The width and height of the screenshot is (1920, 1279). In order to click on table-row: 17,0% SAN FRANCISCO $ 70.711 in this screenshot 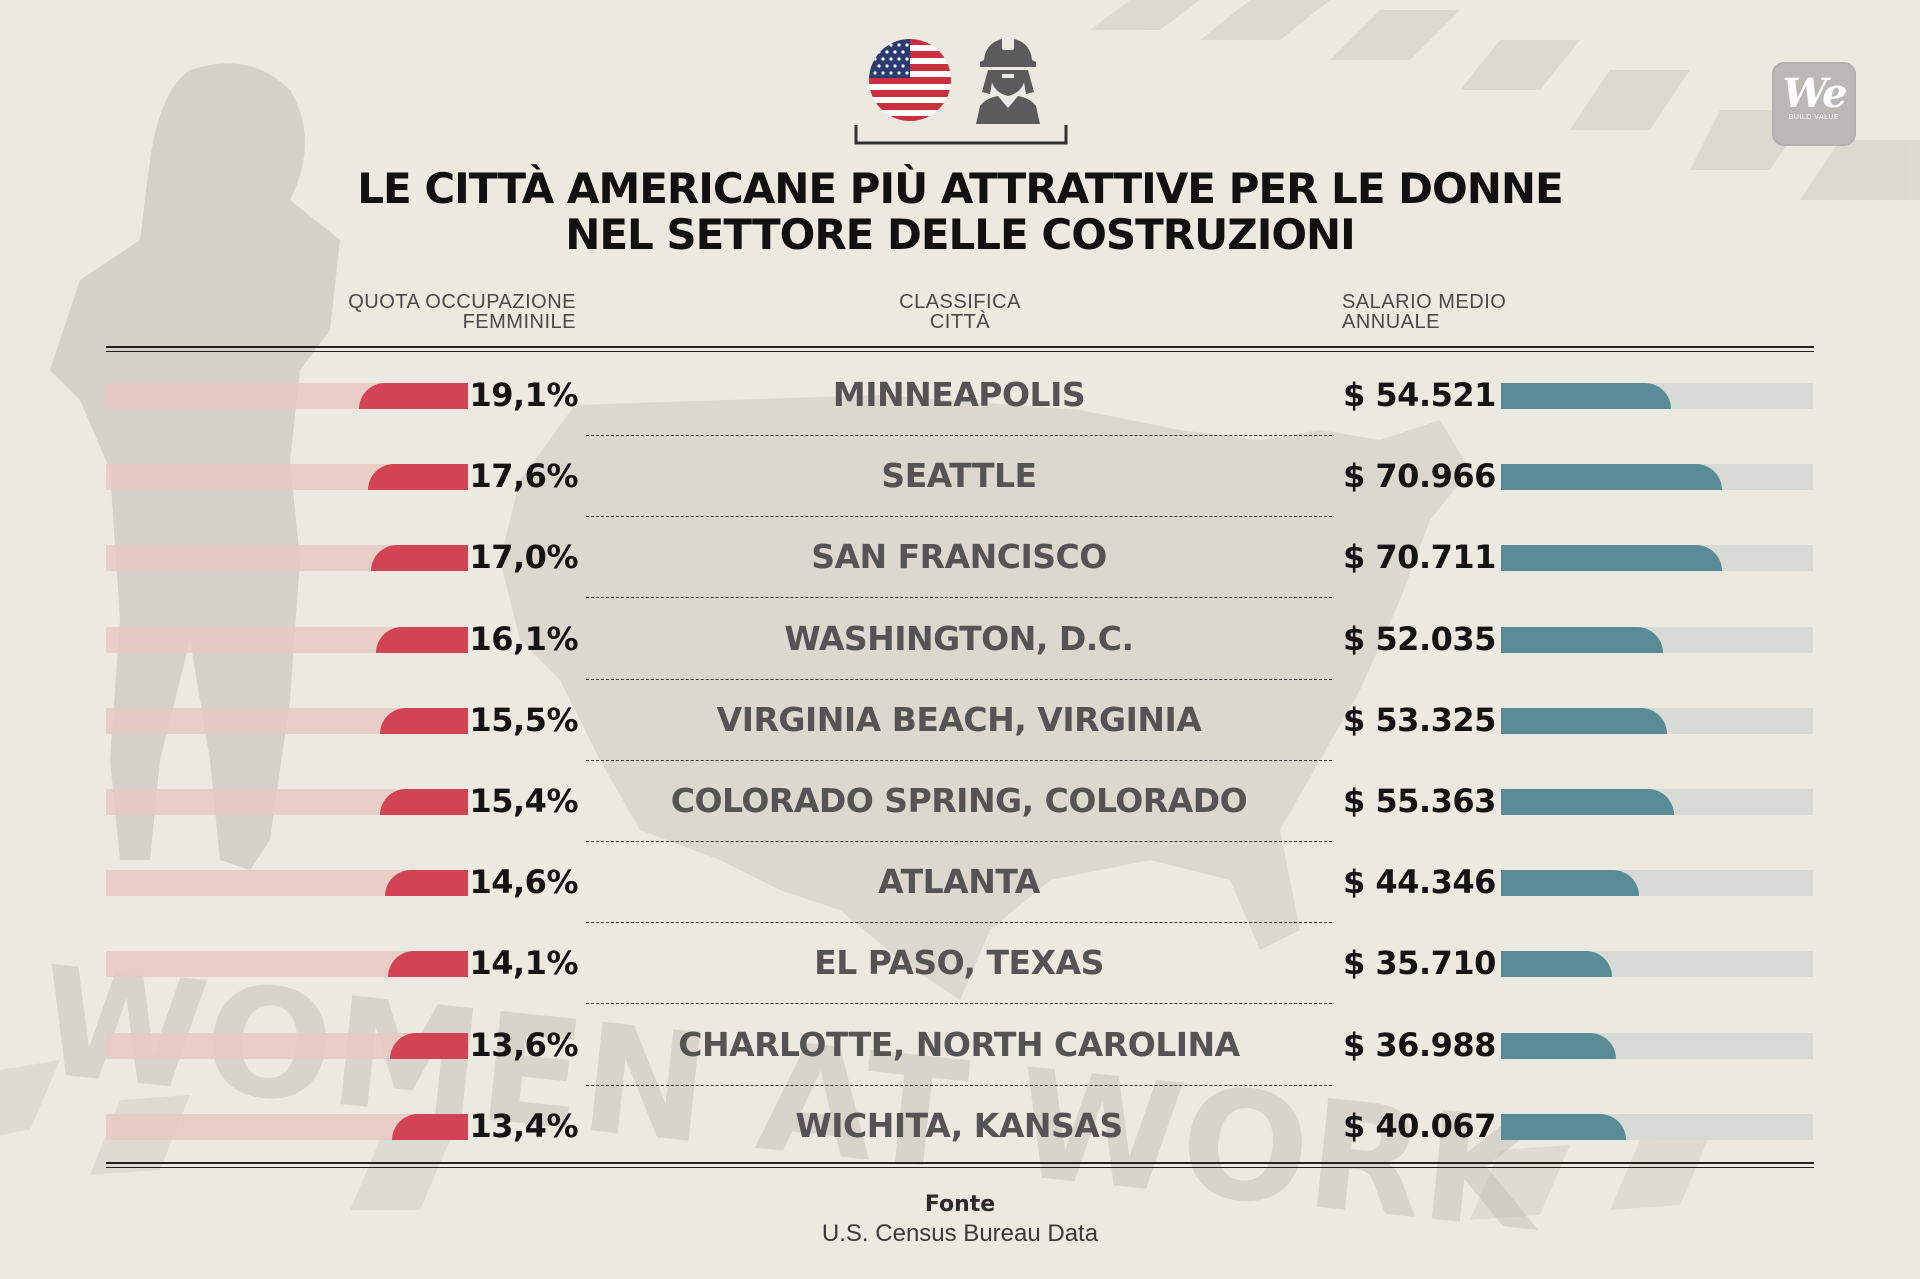, I will do `click(960, 558)`.